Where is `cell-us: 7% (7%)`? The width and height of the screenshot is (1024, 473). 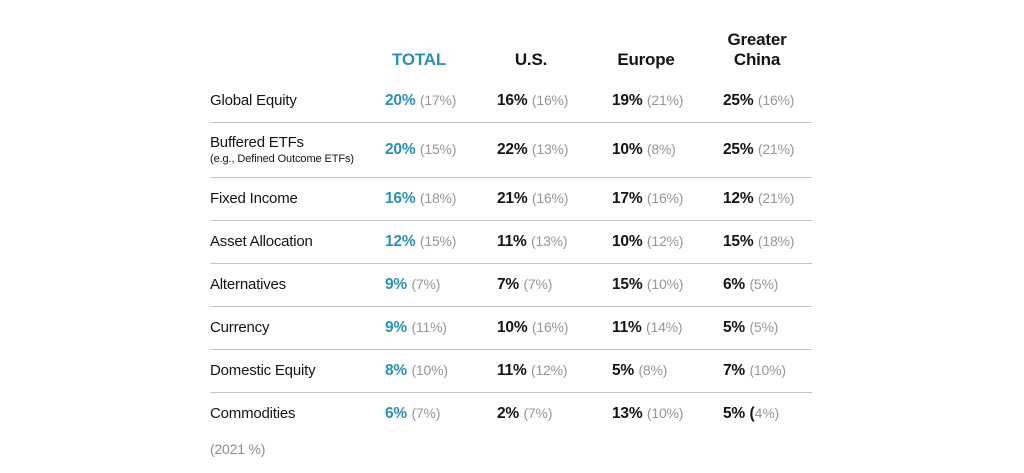 cell-us: 7% (7%) is located at coordinates (554, 285).